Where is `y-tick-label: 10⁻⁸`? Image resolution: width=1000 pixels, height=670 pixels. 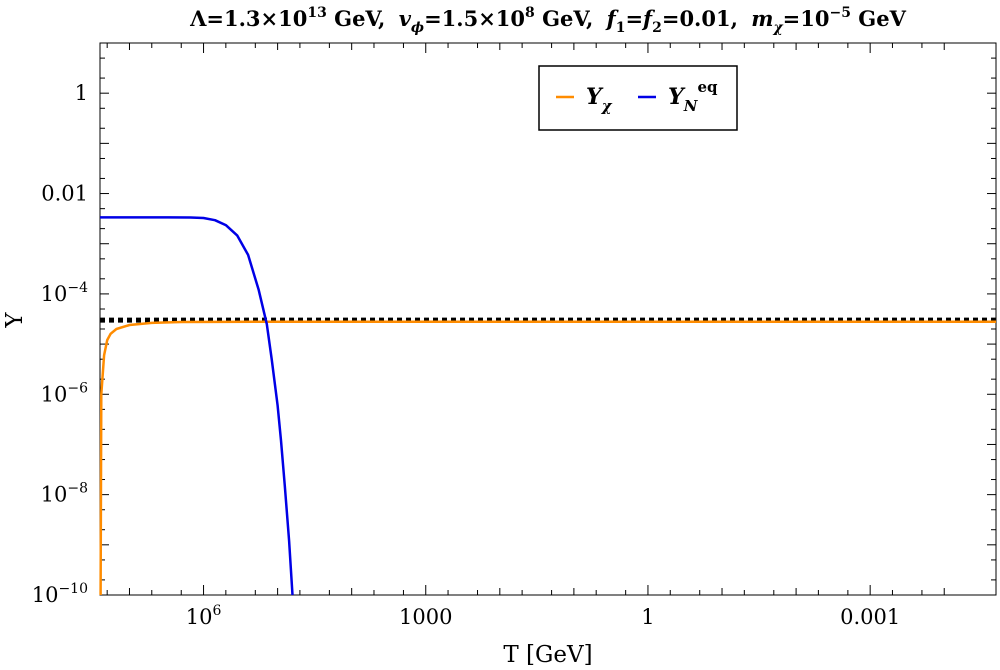
y-tick-label: 10⁻⁸ is located at coordinates (64, 494).